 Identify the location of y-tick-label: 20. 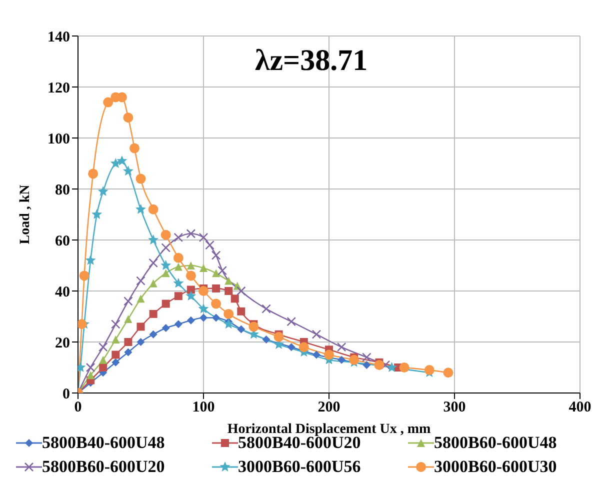
(62, 343).